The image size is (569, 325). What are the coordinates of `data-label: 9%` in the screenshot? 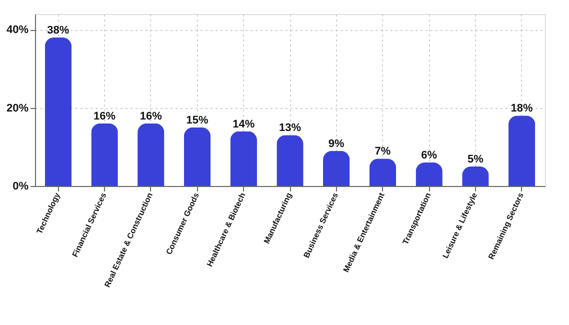 It's located at (336, 144).